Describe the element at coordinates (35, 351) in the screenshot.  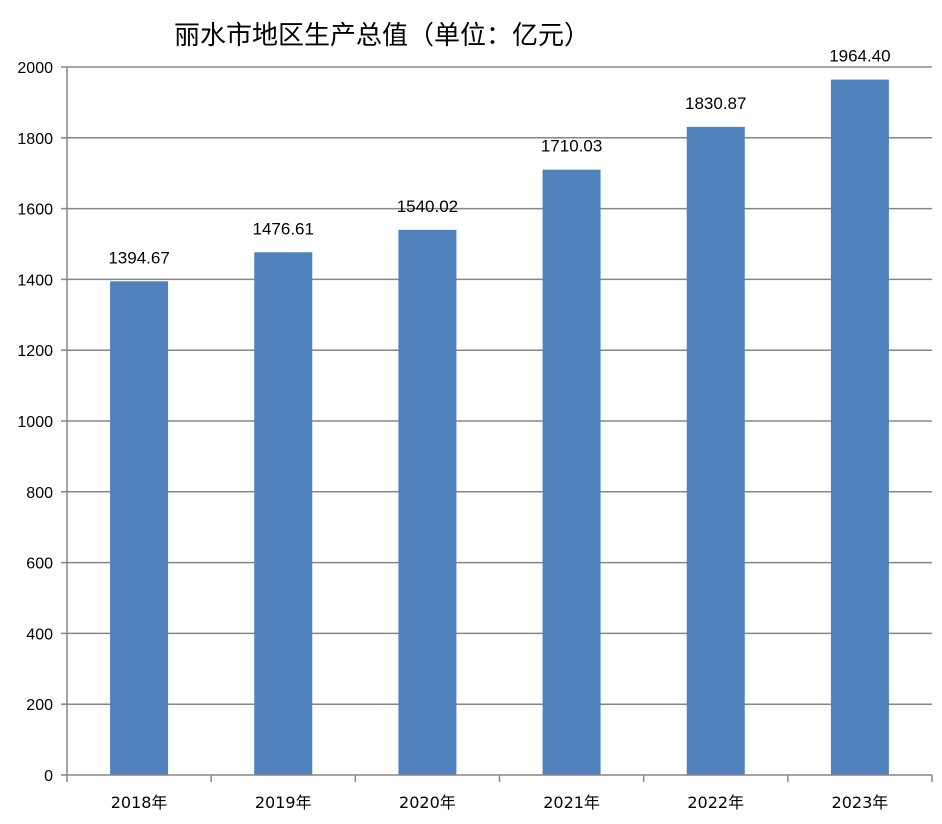
I see `y-tick-label: 1200` at that location.